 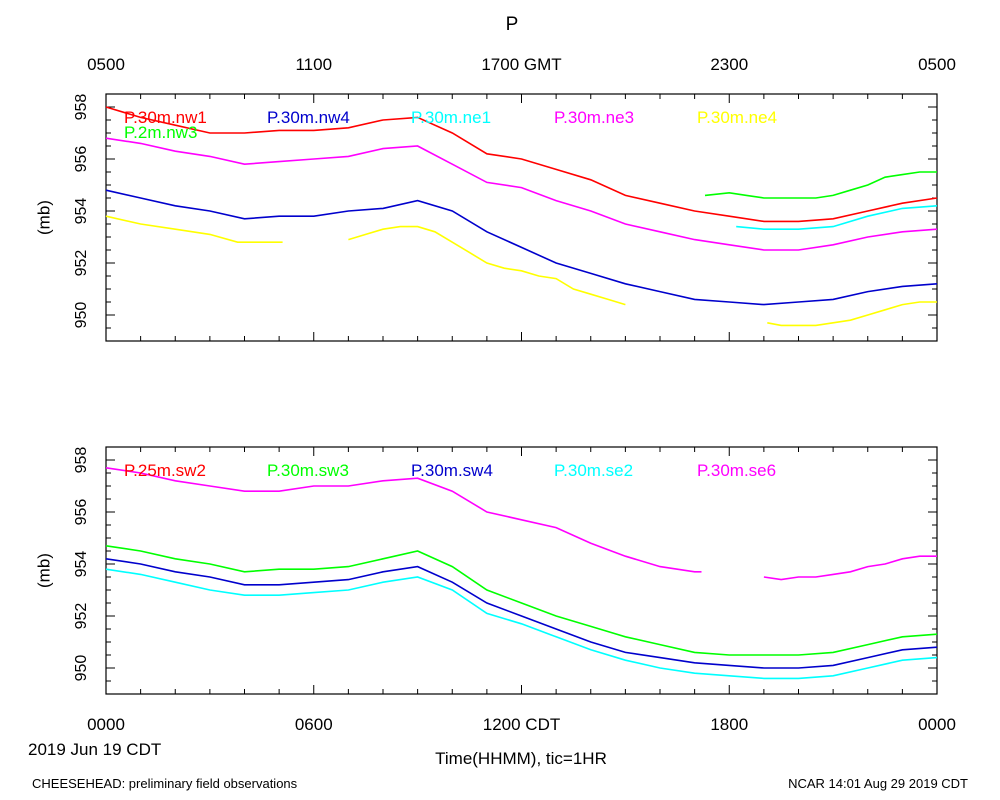 I want to click on series-line-P-30m-ne4, so click(x=194, y=229).